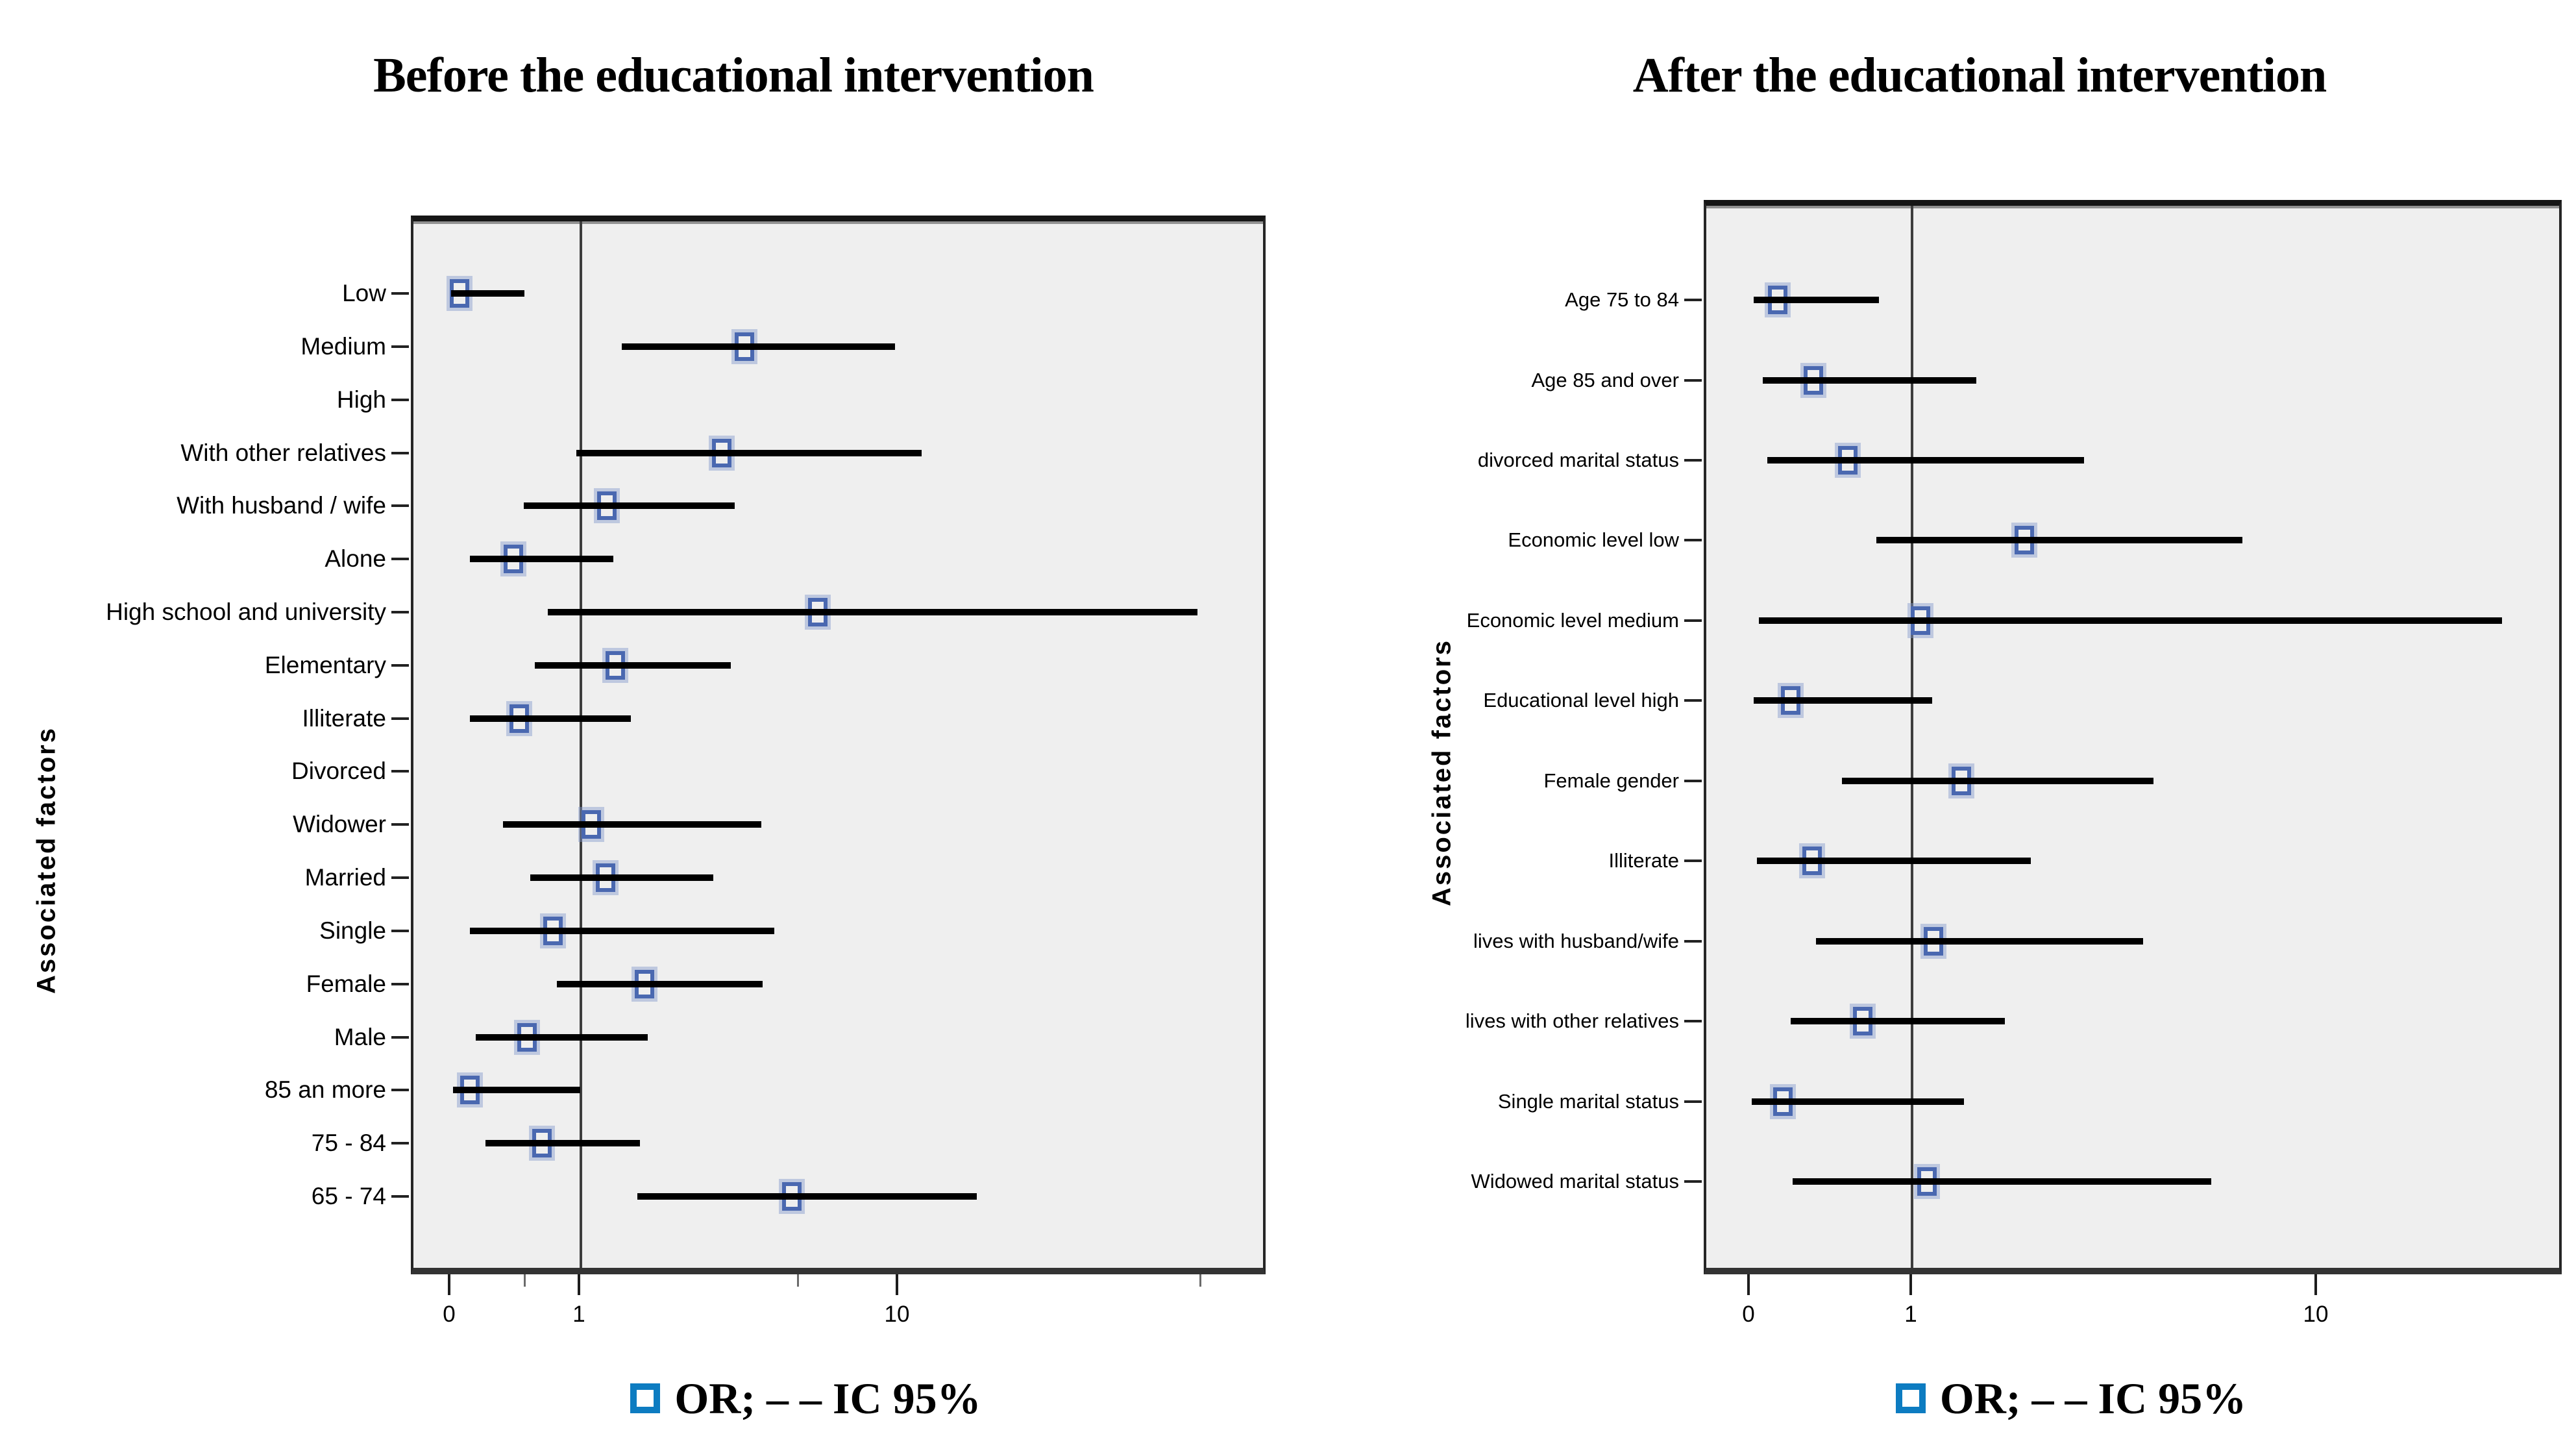  What do you see at coordinates (346, 984) in the screenshot?
I see `category-label: Female` at bounding box center [346, 984].